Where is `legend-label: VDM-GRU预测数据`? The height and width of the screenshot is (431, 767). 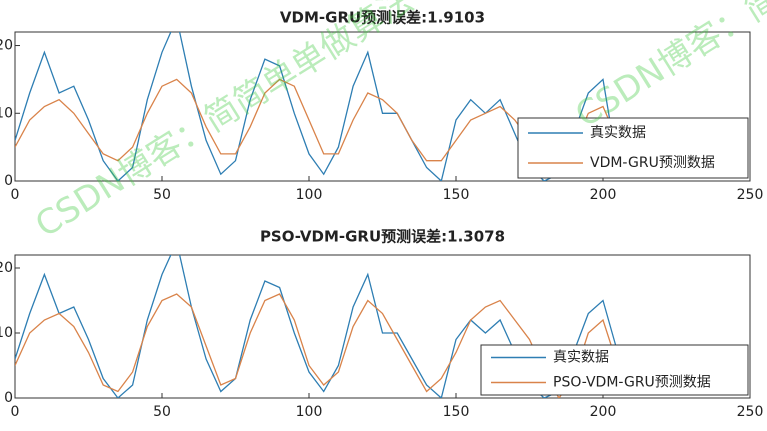
legend-label: VDM-GRU预测数据 is located at coordinates (652, 163).